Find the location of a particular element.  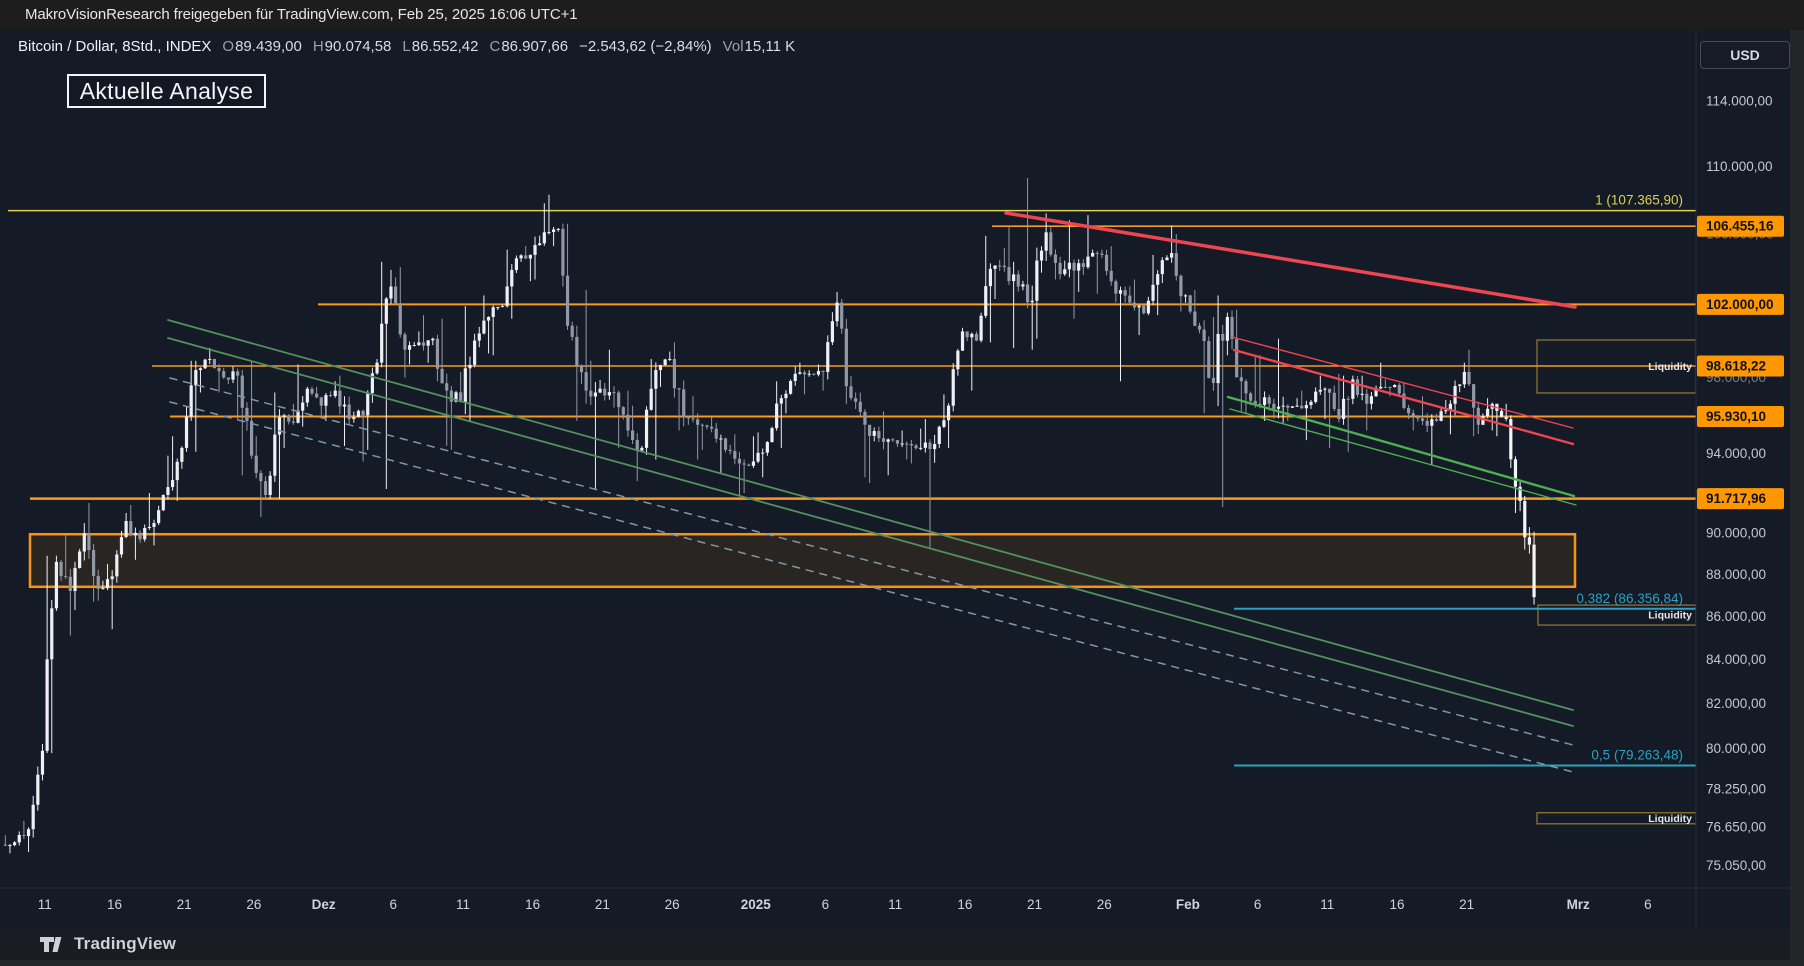

tradingview-brand: TradingView is located at coordinates (125, 943).